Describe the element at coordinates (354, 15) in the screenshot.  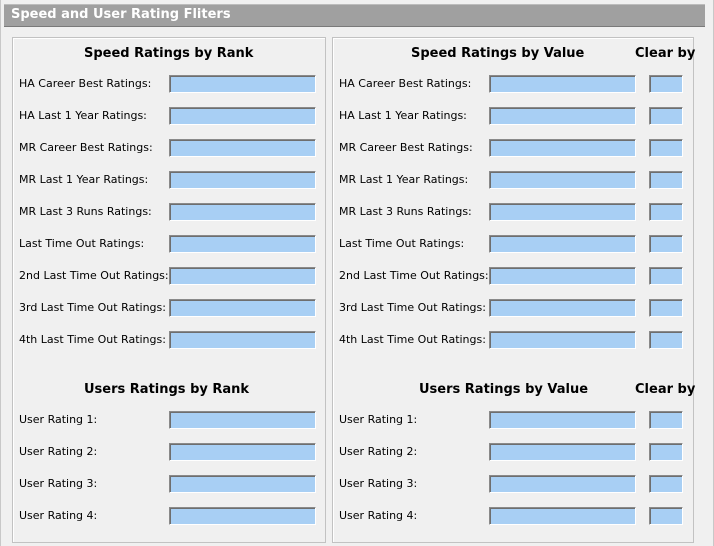
I see `title-bar: Speed and User Rating Fliters` at that location.